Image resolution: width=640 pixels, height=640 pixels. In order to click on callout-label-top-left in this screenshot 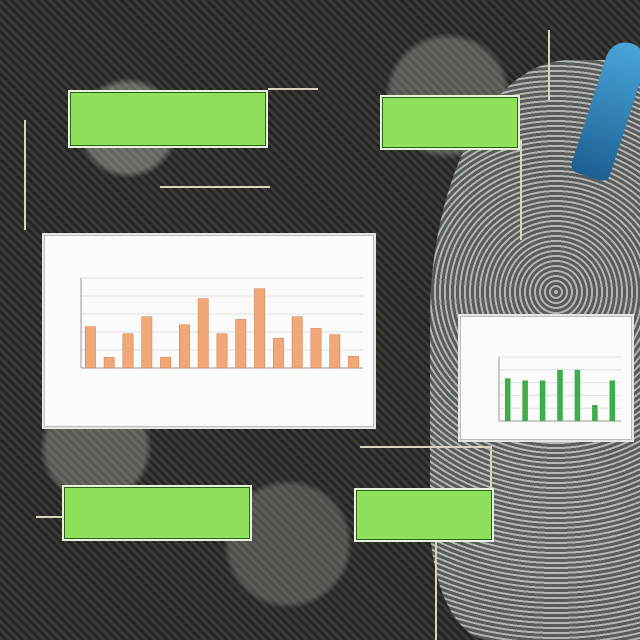, I will do `click(168, 119)`.